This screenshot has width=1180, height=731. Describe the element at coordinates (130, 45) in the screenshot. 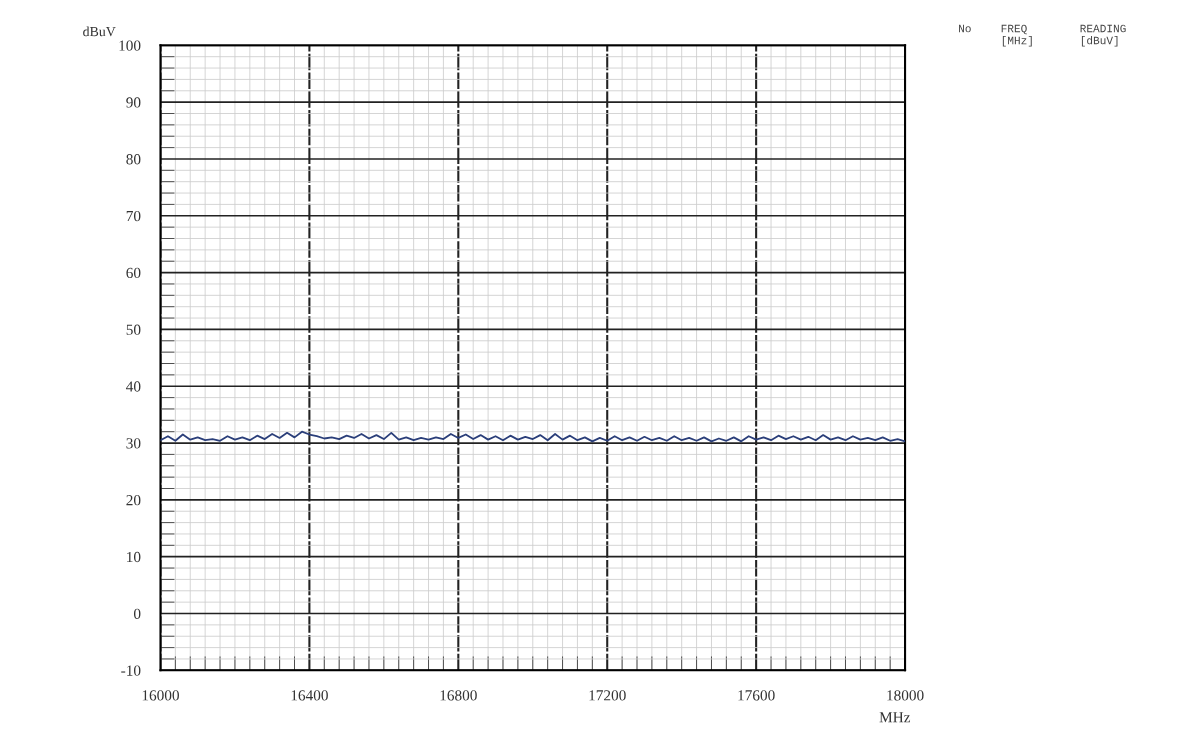

I see `y-tick-label: 100` at that location.